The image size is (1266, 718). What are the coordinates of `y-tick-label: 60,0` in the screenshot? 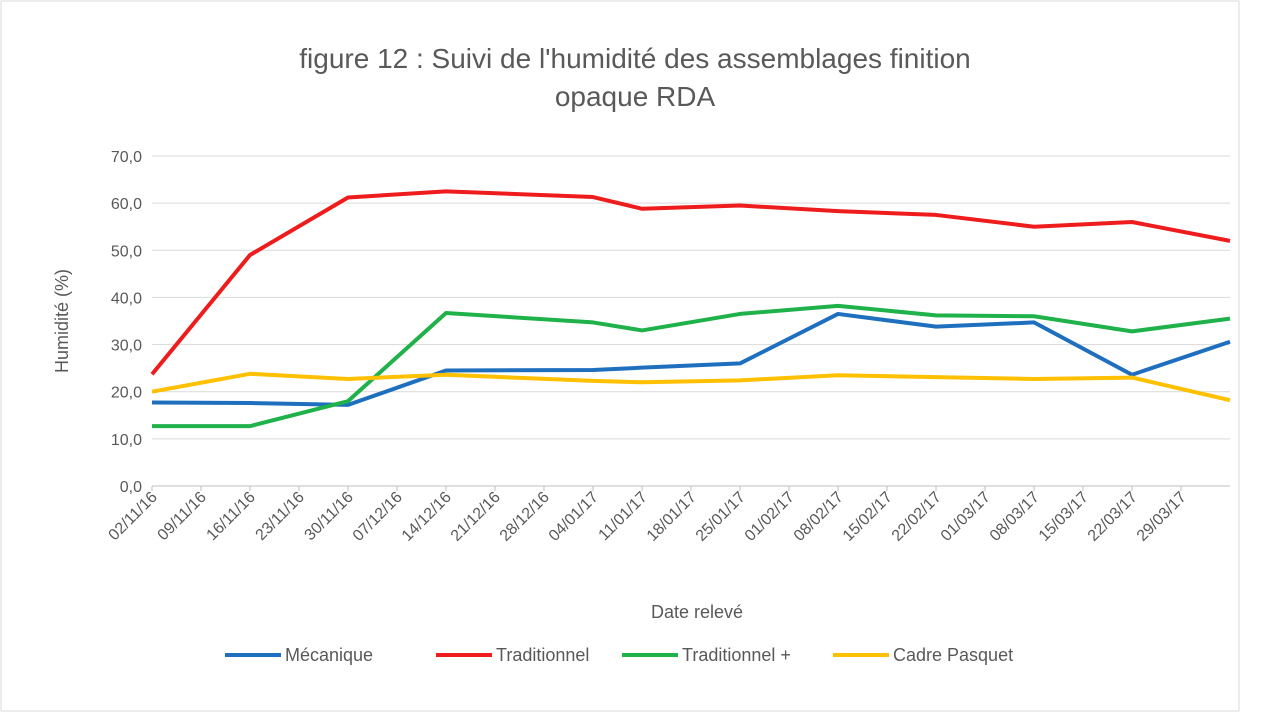 It's located at (126, 204).